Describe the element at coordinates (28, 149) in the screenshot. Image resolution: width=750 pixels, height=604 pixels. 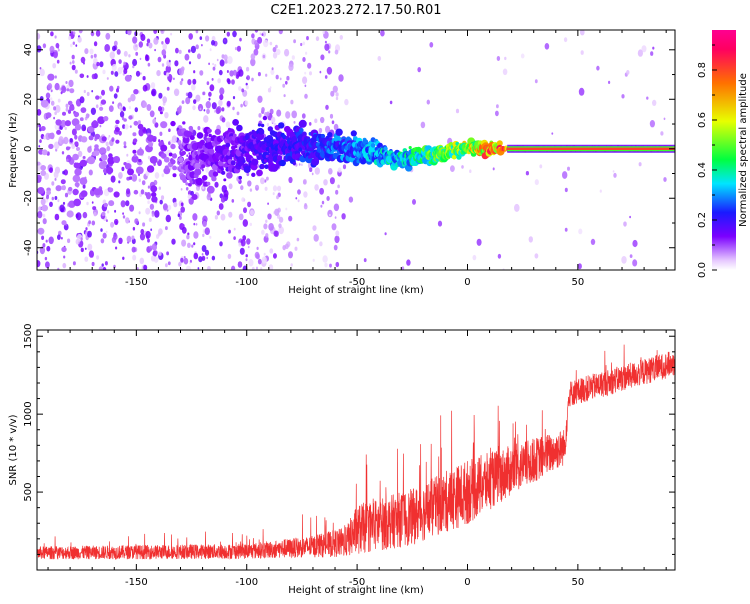
I see `y-tick-label: 0` at that location.